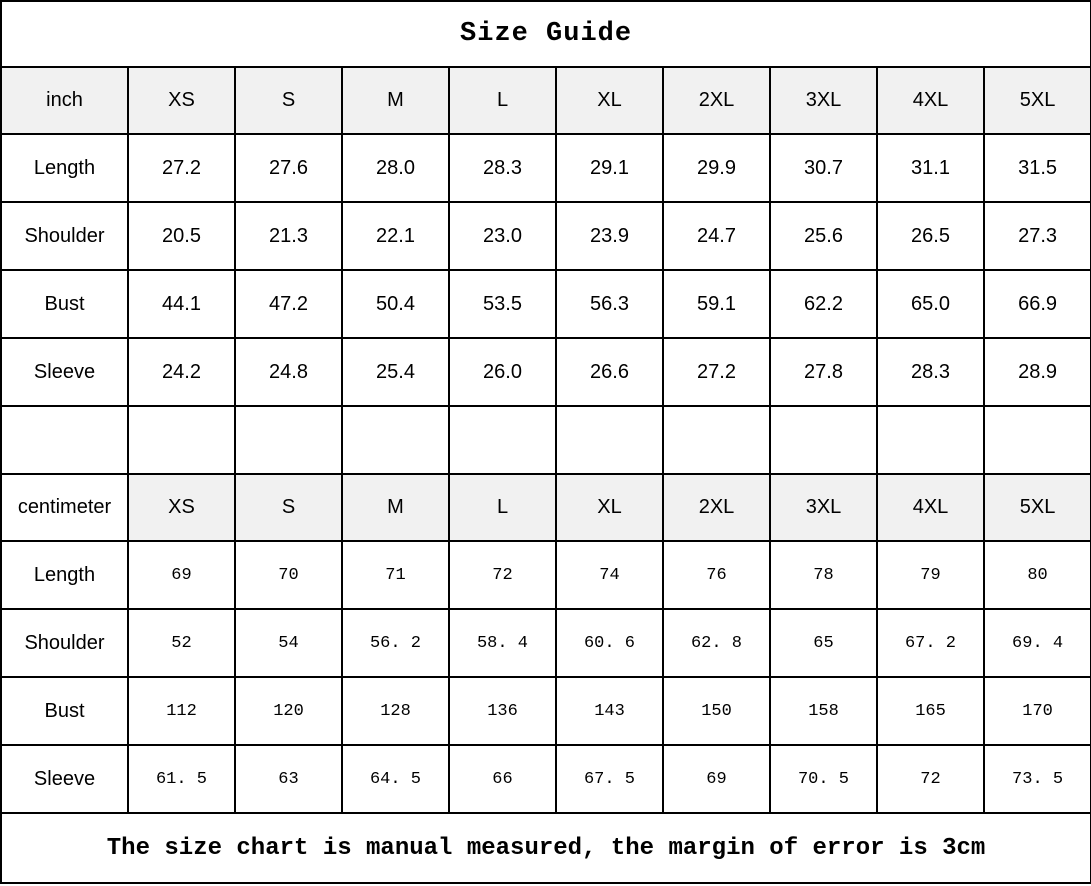  I want to click on page-title: Size Guide, so click(545, 34).